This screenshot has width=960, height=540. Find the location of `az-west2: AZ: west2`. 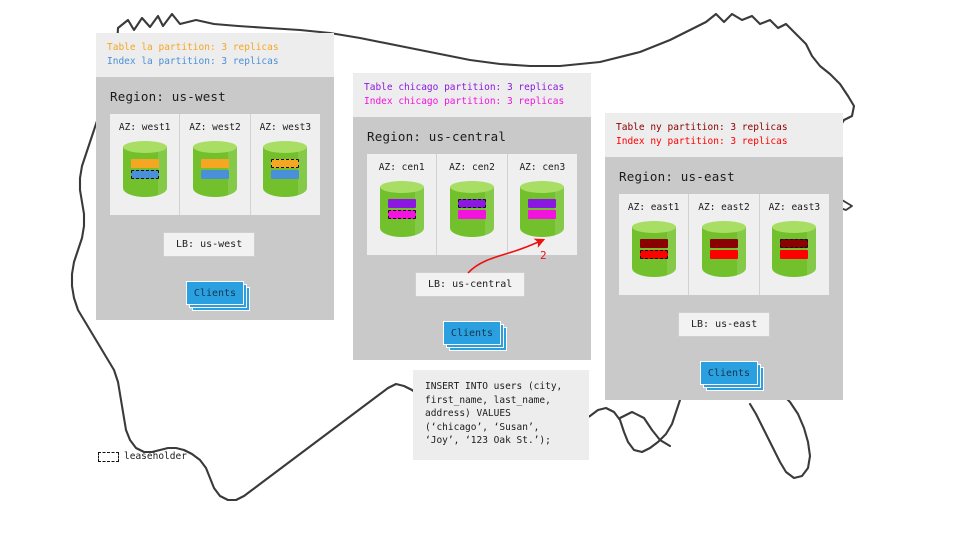

az-west2: AZ: west2 is located at coordinates (215, 164).